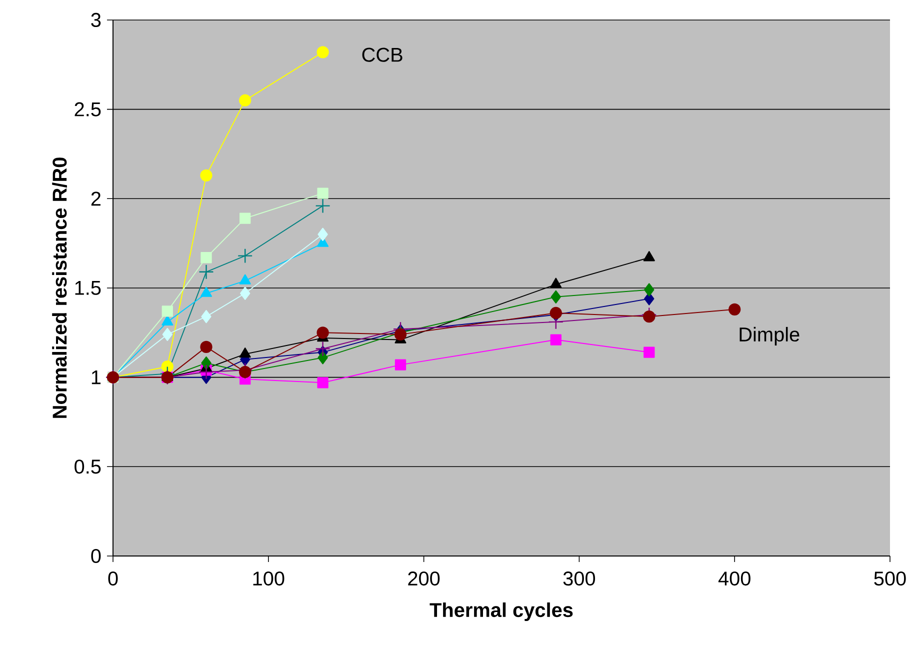 This screenshot has width=915, height=664. Describe the element at coordinates (59, 288) in the screenshot. I see `y-axis-title: Normalized resistance R/R0` at that location.